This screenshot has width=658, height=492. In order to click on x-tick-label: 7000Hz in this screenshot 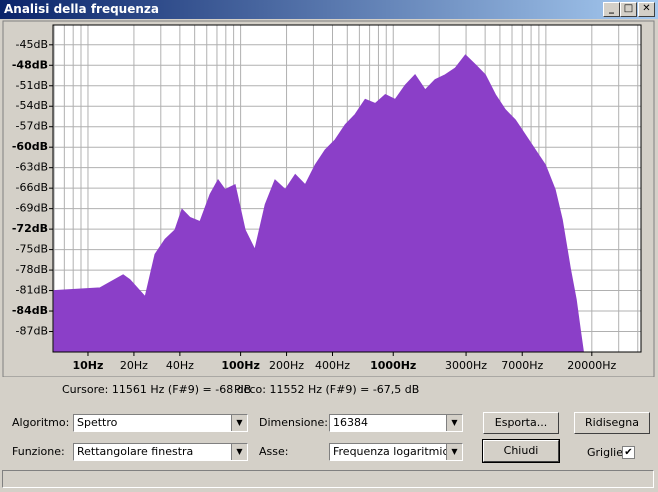, I will do `click(522, 365)`.